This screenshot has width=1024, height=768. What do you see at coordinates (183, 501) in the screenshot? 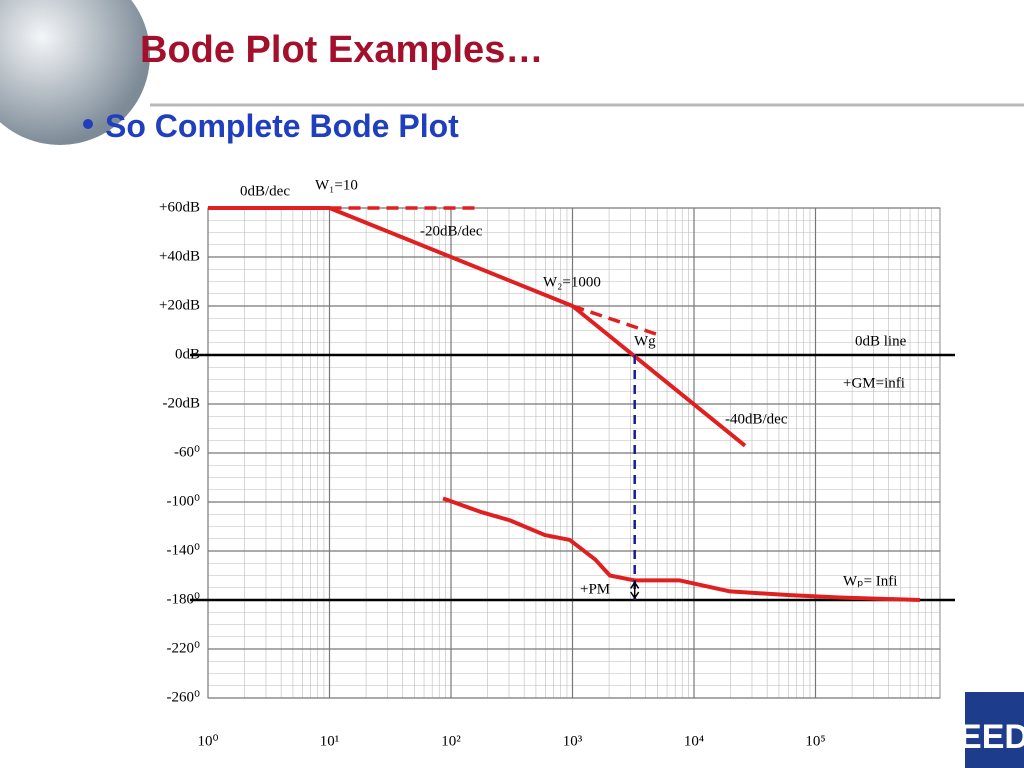
I see `y-tick-label: -100⁰` at bounding box center [183, 501].